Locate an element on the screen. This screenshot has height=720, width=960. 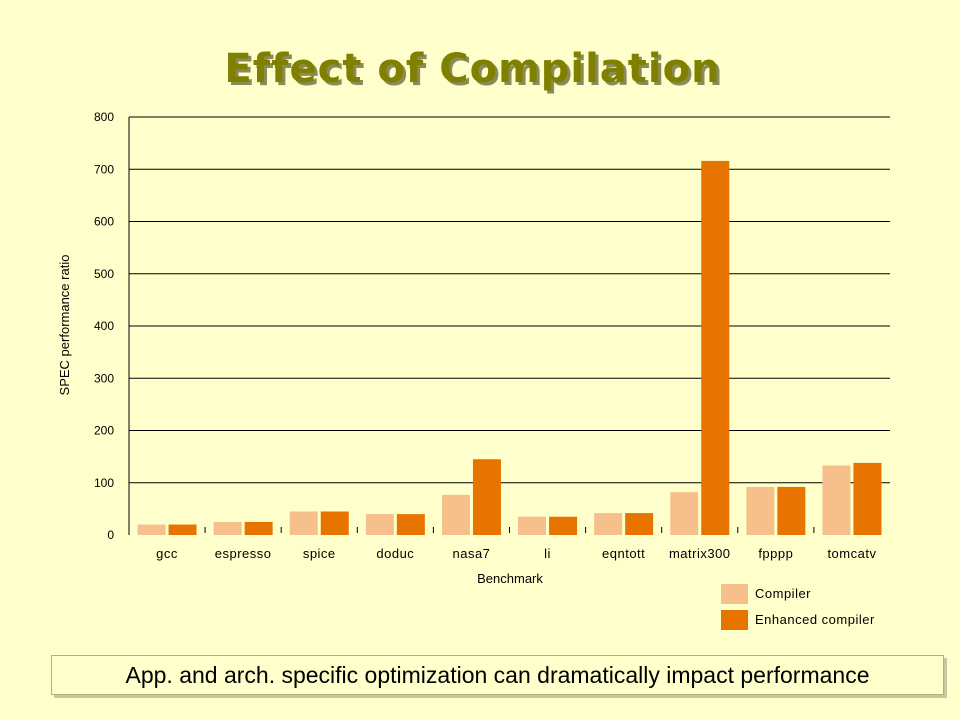
y-tick-label: 600 is located at coordinates (104, 222).